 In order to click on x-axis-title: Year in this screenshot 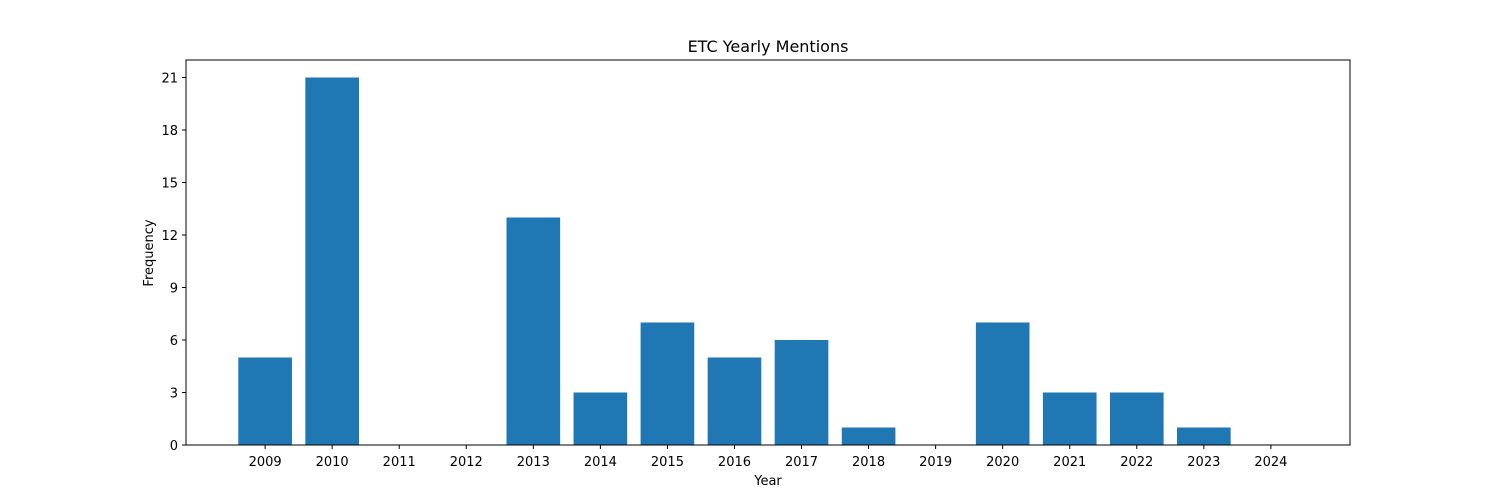, I will do `click(767, 481)`.